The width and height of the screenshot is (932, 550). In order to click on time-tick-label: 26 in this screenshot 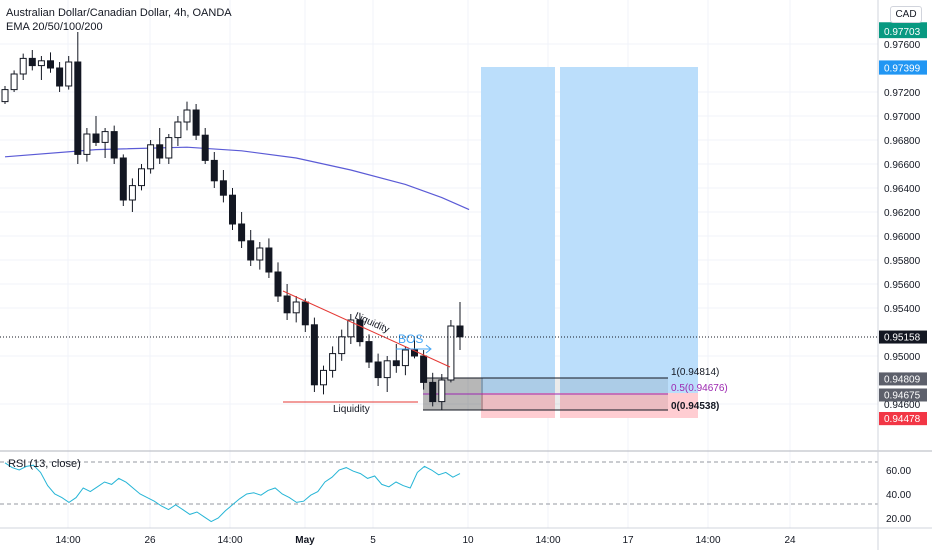, I will do `click(150, 540)`.